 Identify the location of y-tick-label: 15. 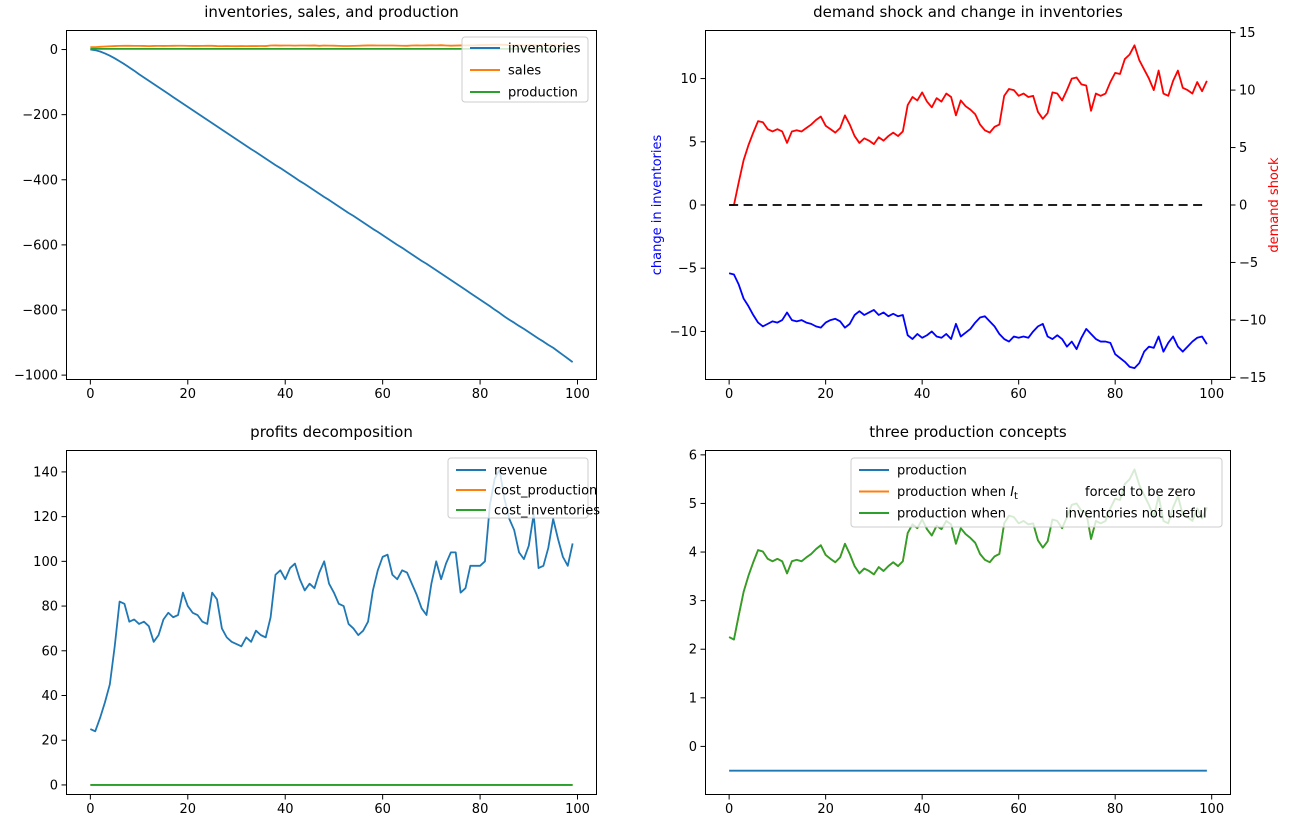
(1247, 33).